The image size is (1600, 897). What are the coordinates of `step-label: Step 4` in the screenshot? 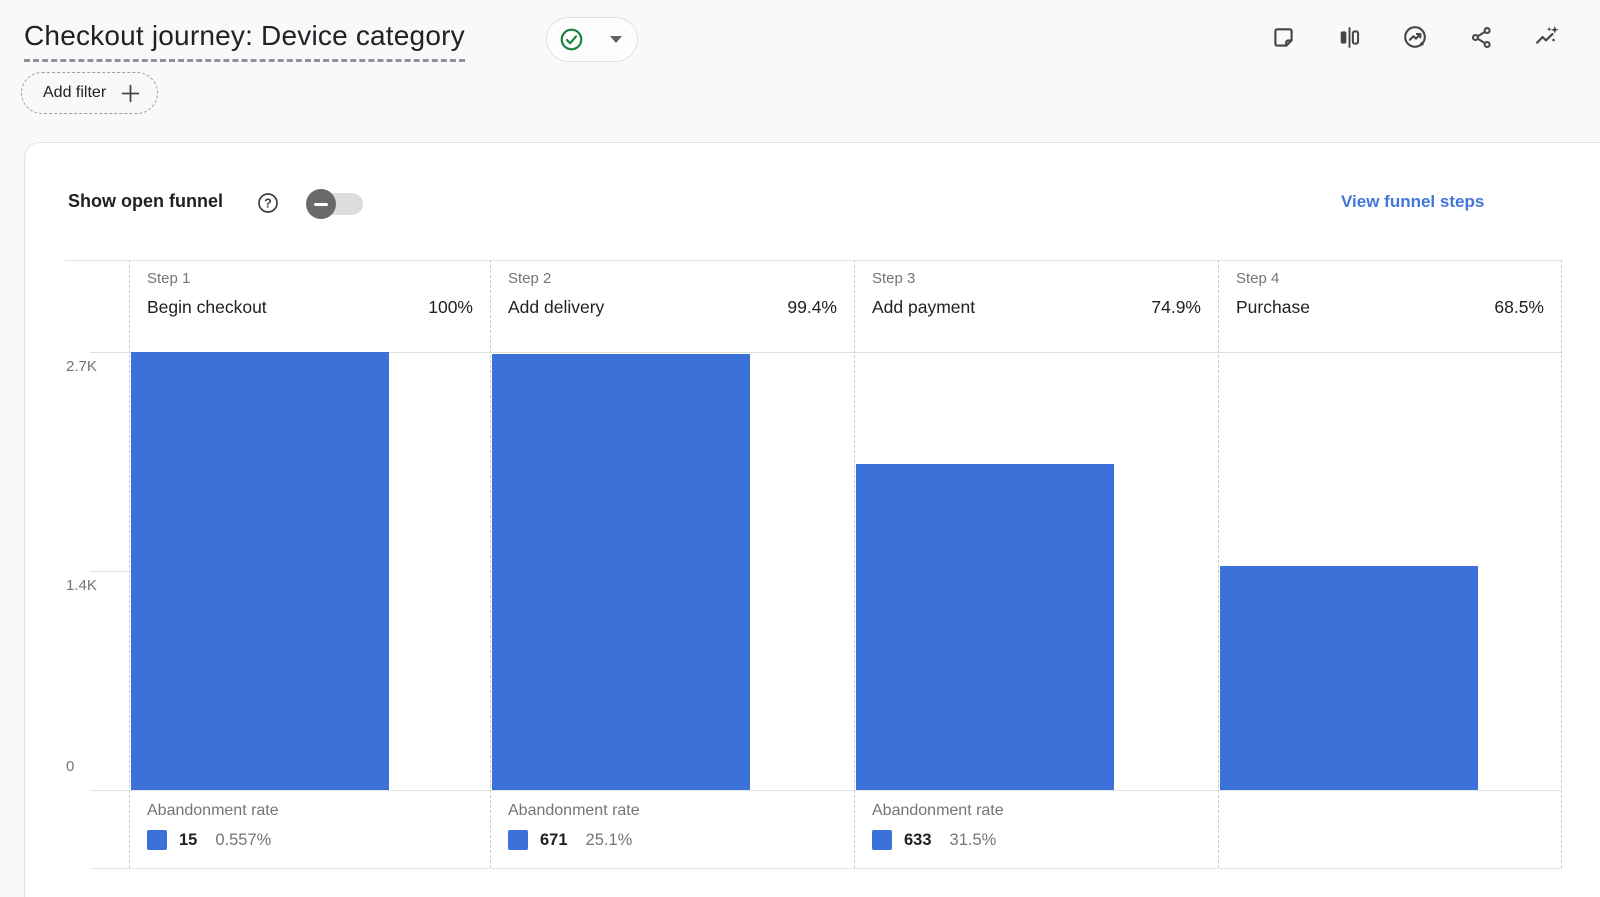 It's located at (1258, 278).